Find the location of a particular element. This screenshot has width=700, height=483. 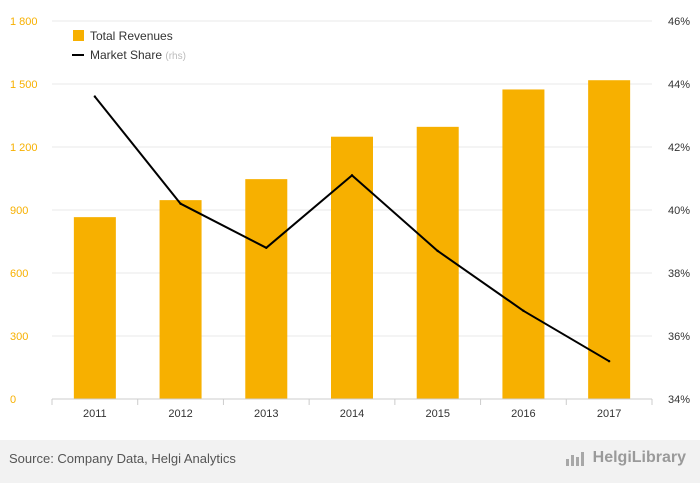

brand-logo: HelgiLibrary is located at coordinates (625, 458).